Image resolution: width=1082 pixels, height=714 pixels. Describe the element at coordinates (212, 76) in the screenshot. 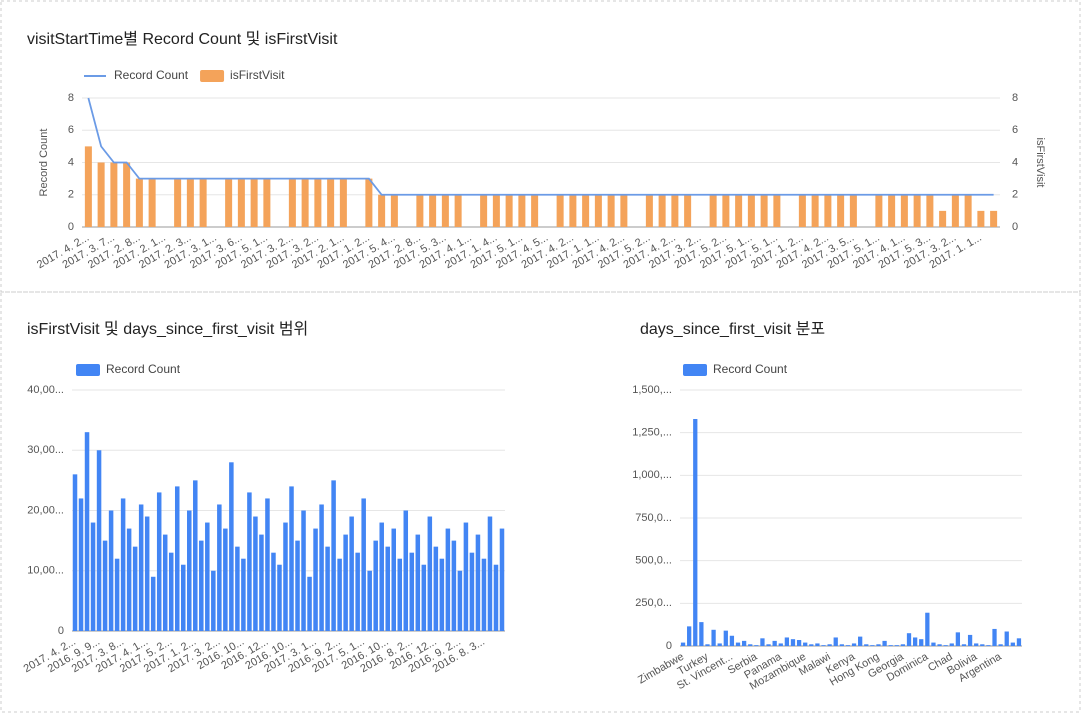

I see `legend-swatch` at that location.